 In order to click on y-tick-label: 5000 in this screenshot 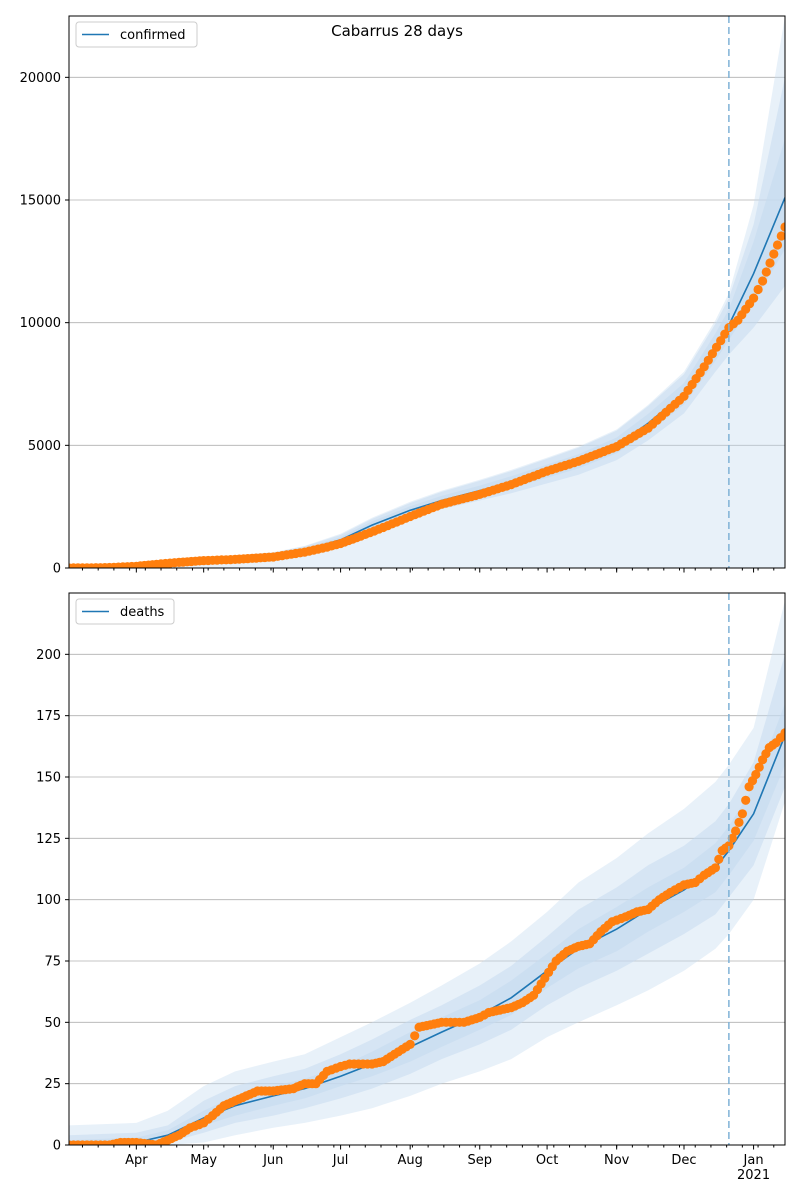, I will do `click(44, 446)`.